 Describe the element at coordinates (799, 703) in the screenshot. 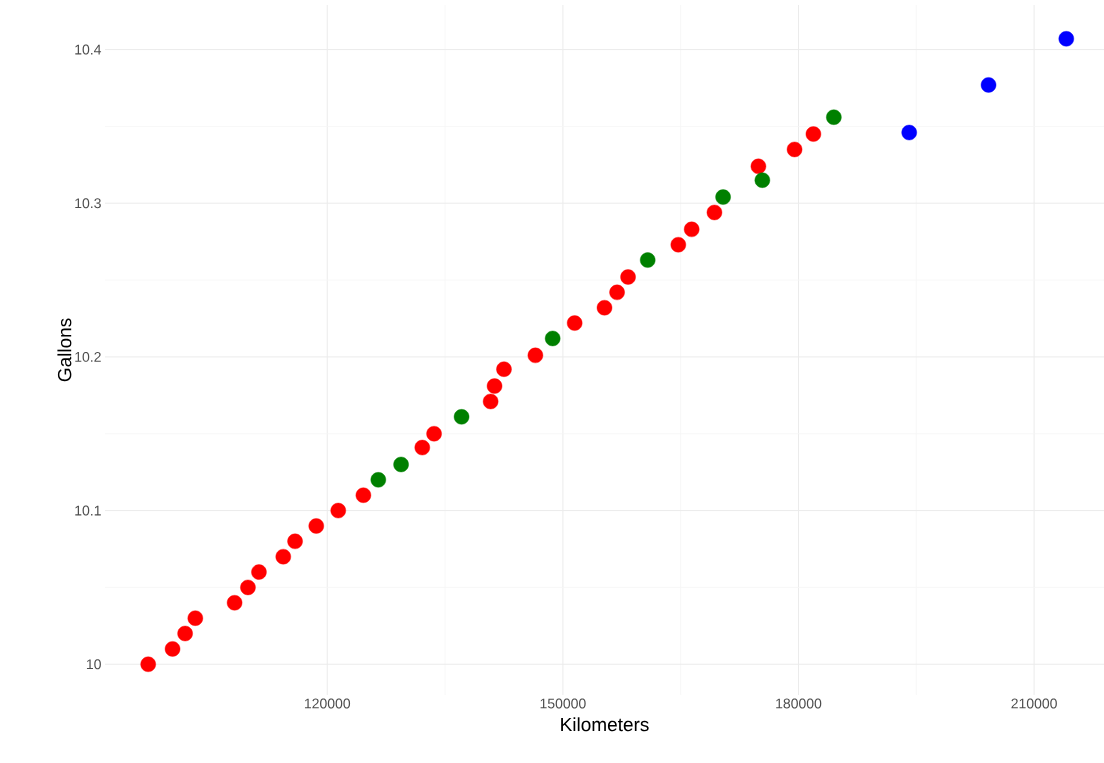

I see `x-tick-label: 180000` at that location.